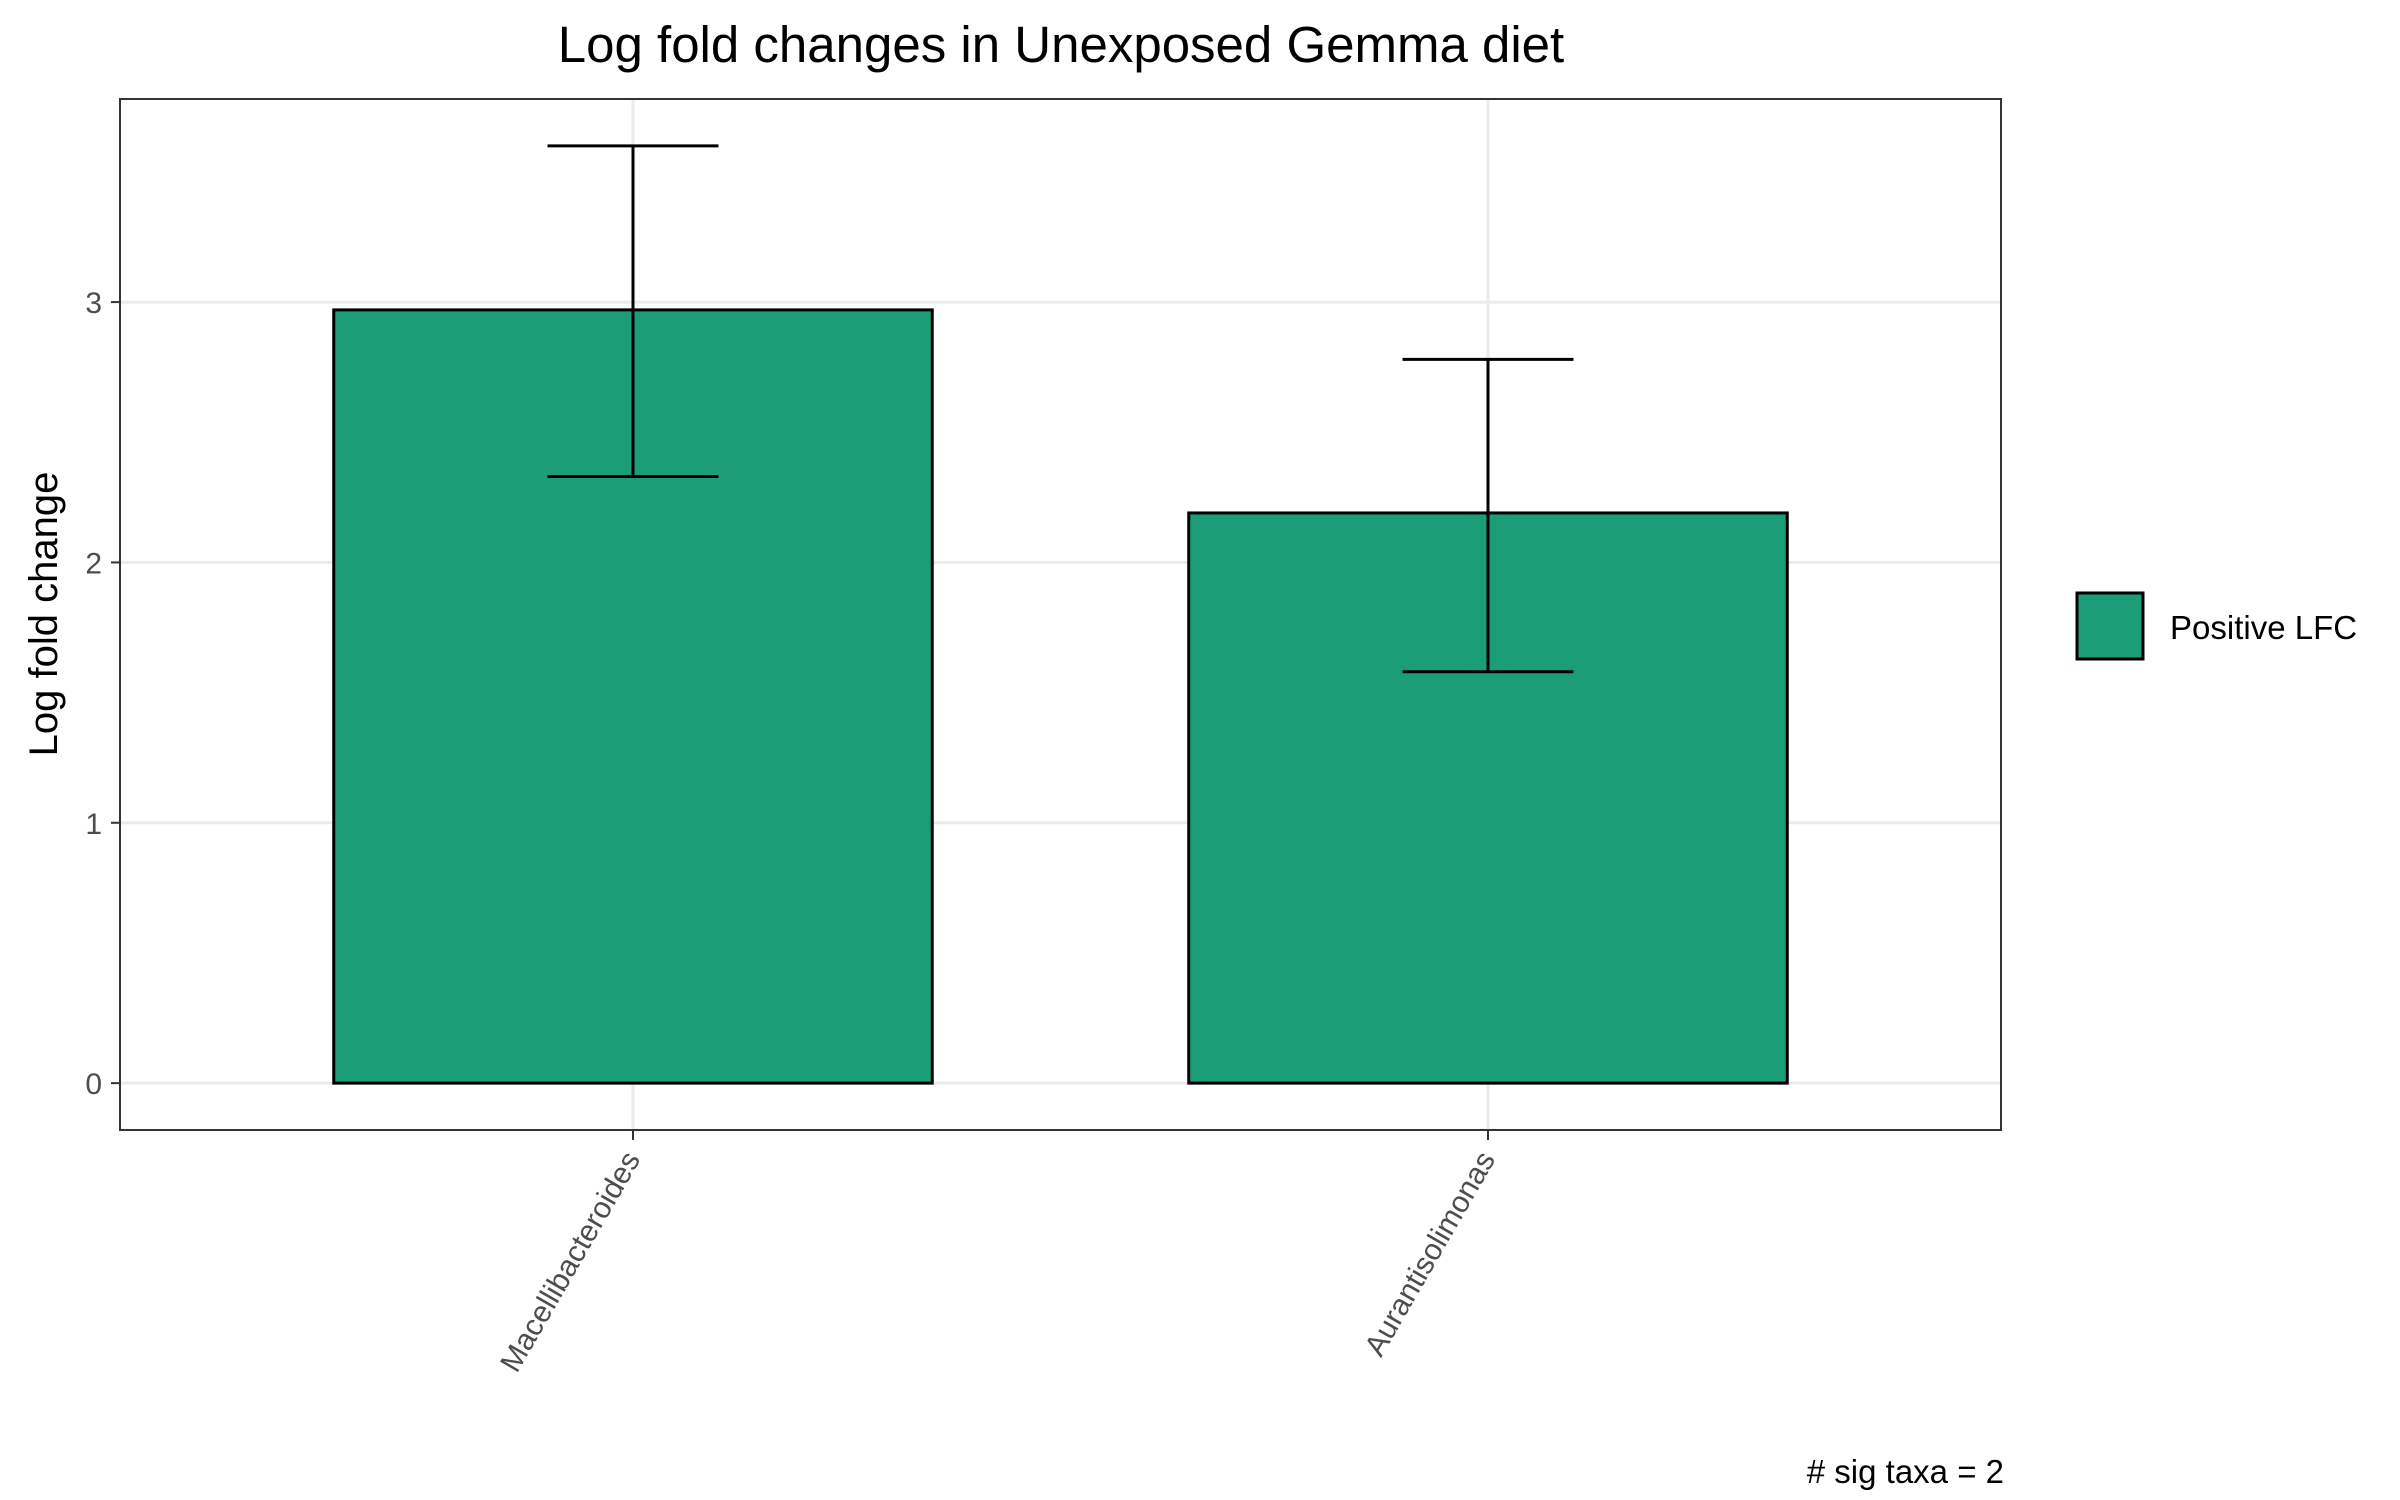  I want to click on legend-key-positive-lfc, so click(2110, 626).